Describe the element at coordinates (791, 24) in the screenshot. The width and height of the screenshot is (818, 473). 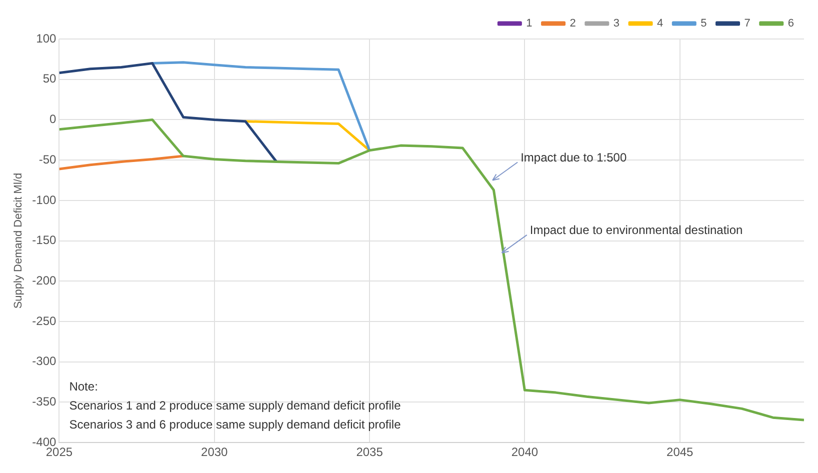
I see `legend-label: 6` at that location.